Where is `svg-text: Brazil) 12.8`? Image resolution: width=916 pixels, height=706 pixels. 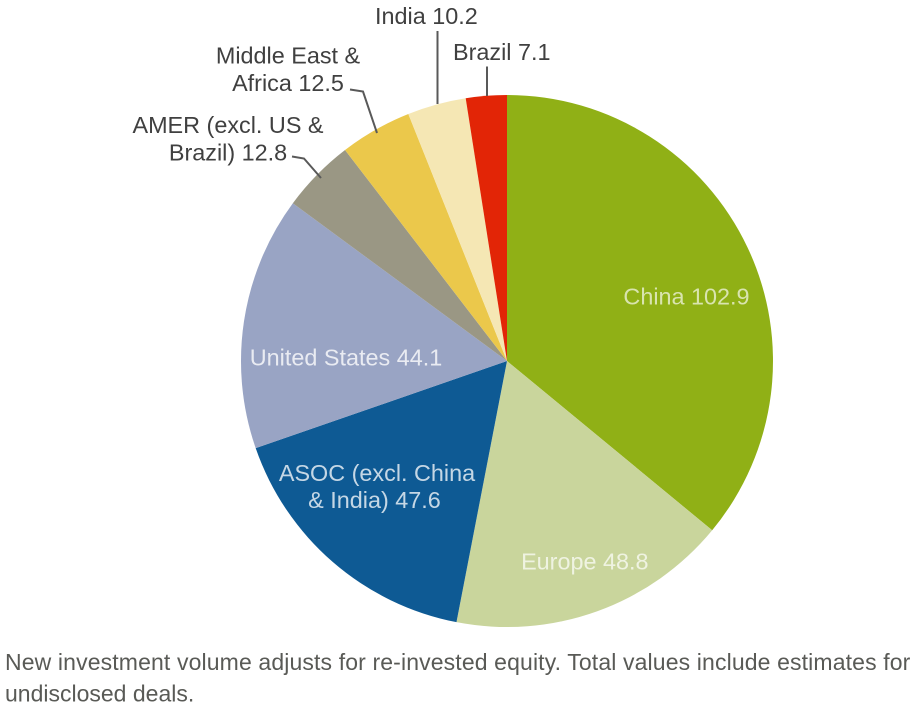
svg-text: Brazil) 12.8 is located at coordinates (228, 153).